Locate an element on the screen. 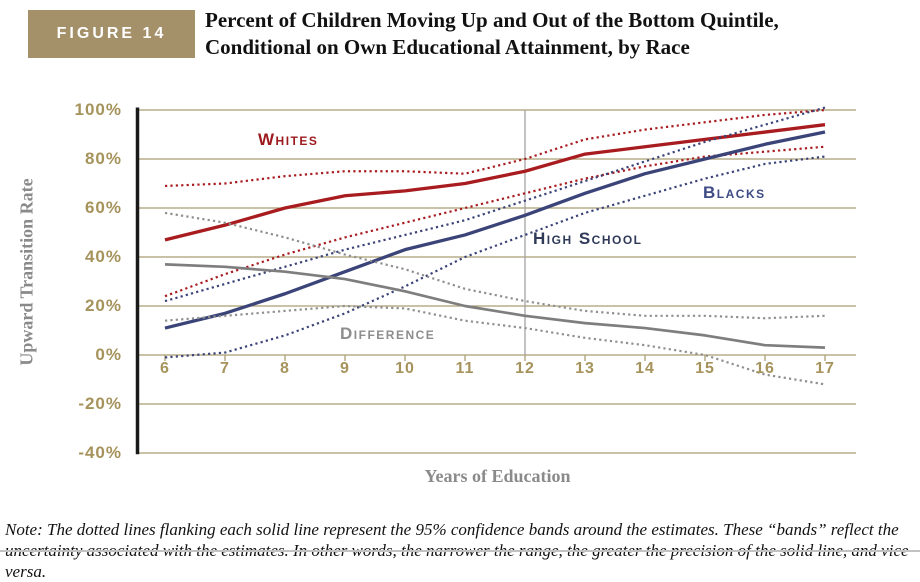 The height and width of the screenshot is (582, 920). figure-badge: FIGURE 14 is located at coordinates (111, 34).